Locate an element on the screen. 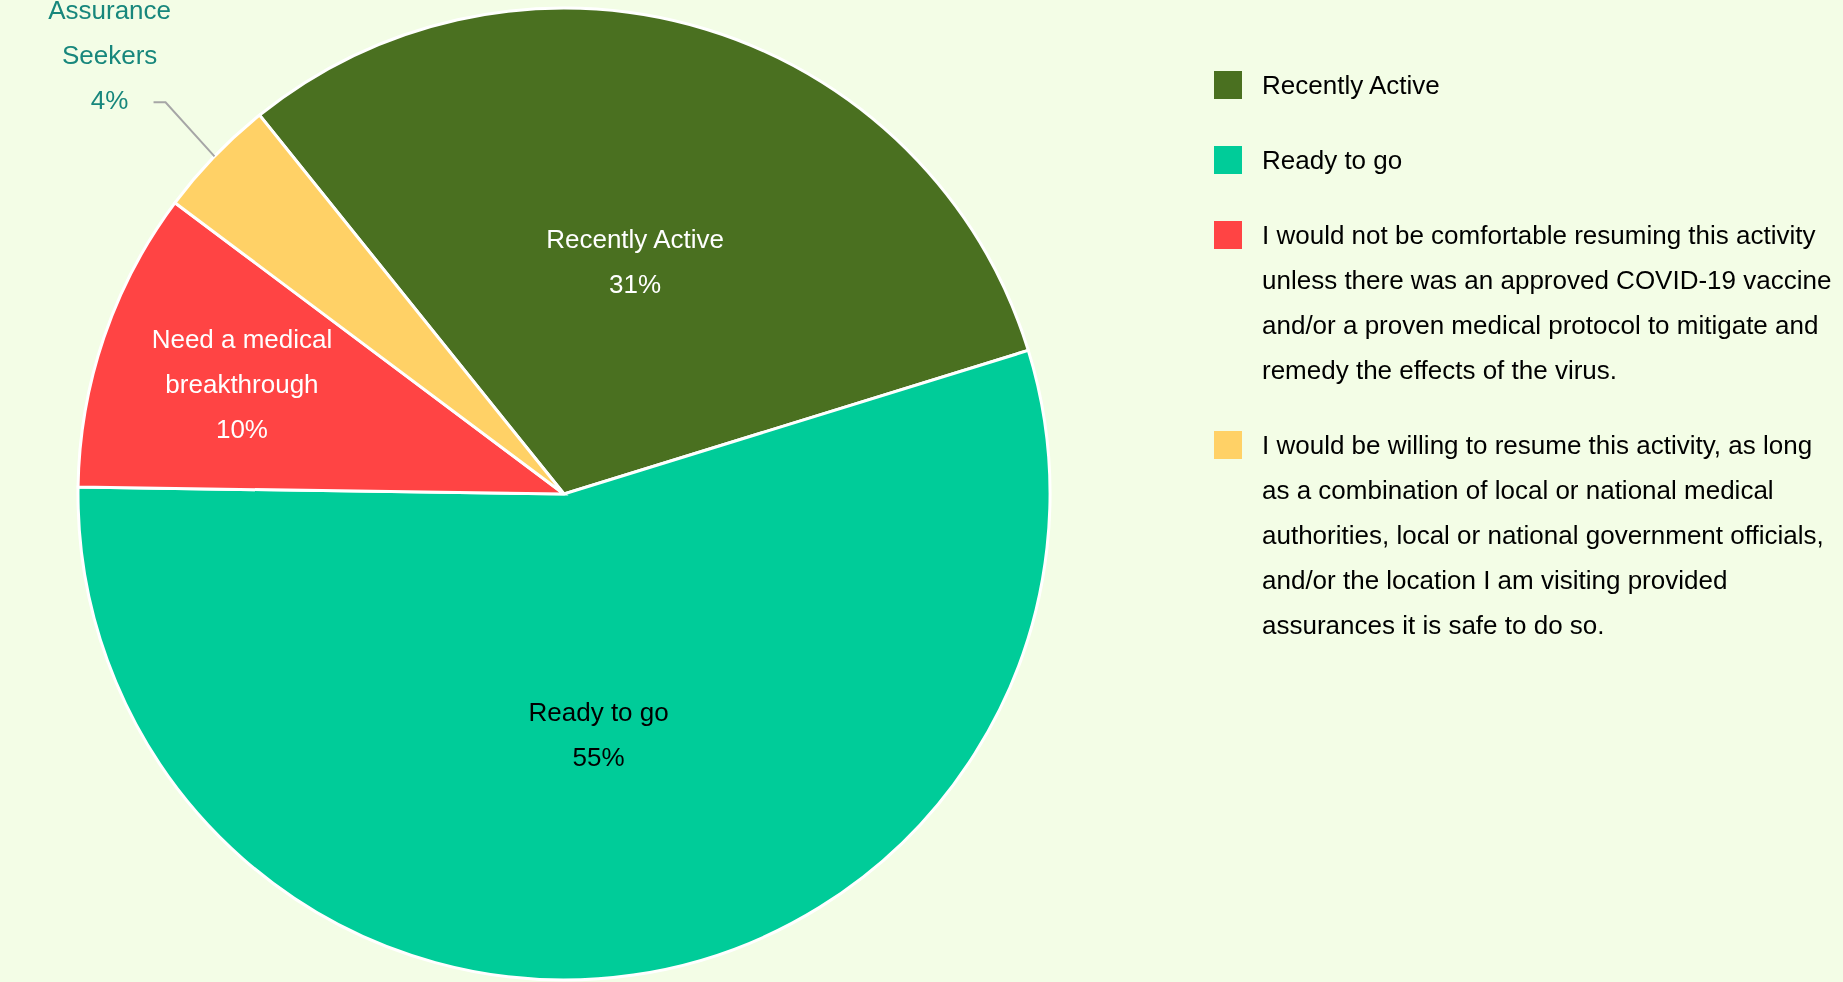  legend-label: I would be willing to resume this activity, as long as a combination of local or national medical authorities, local or national government officials, and/or the location I am visiting provided assurances it is safe to do so. is located at coordinates (1543, 535).